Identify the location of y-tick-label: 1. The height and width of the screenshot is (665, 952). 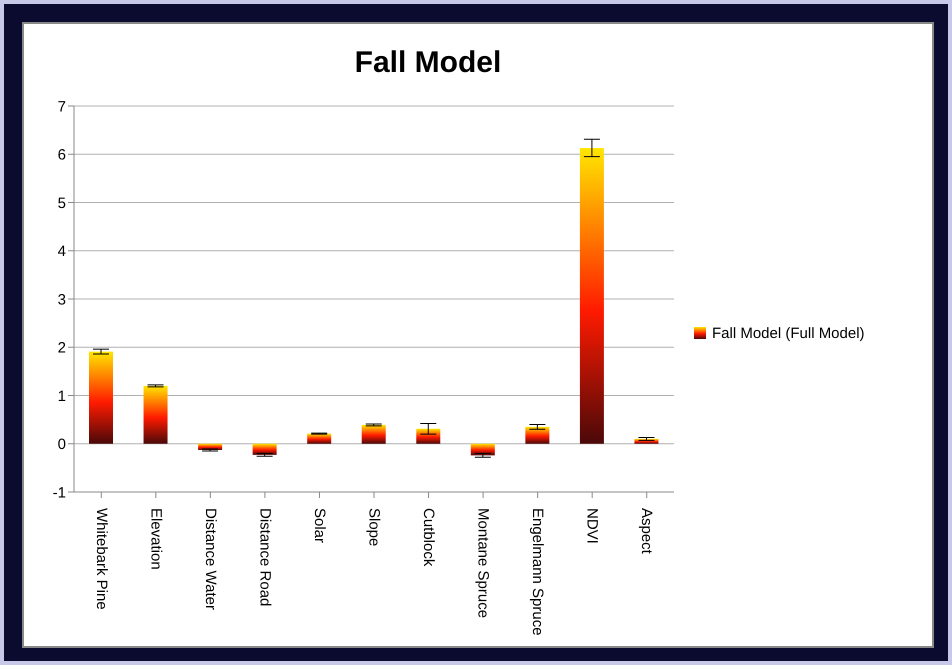
(62, 396).